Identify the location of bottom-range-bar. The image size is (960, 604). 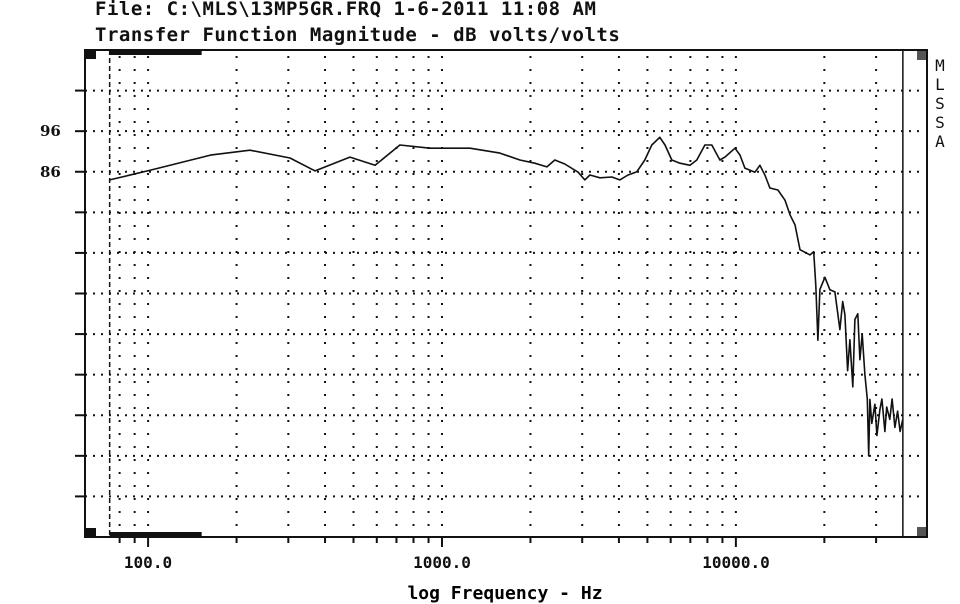
(155, 535).